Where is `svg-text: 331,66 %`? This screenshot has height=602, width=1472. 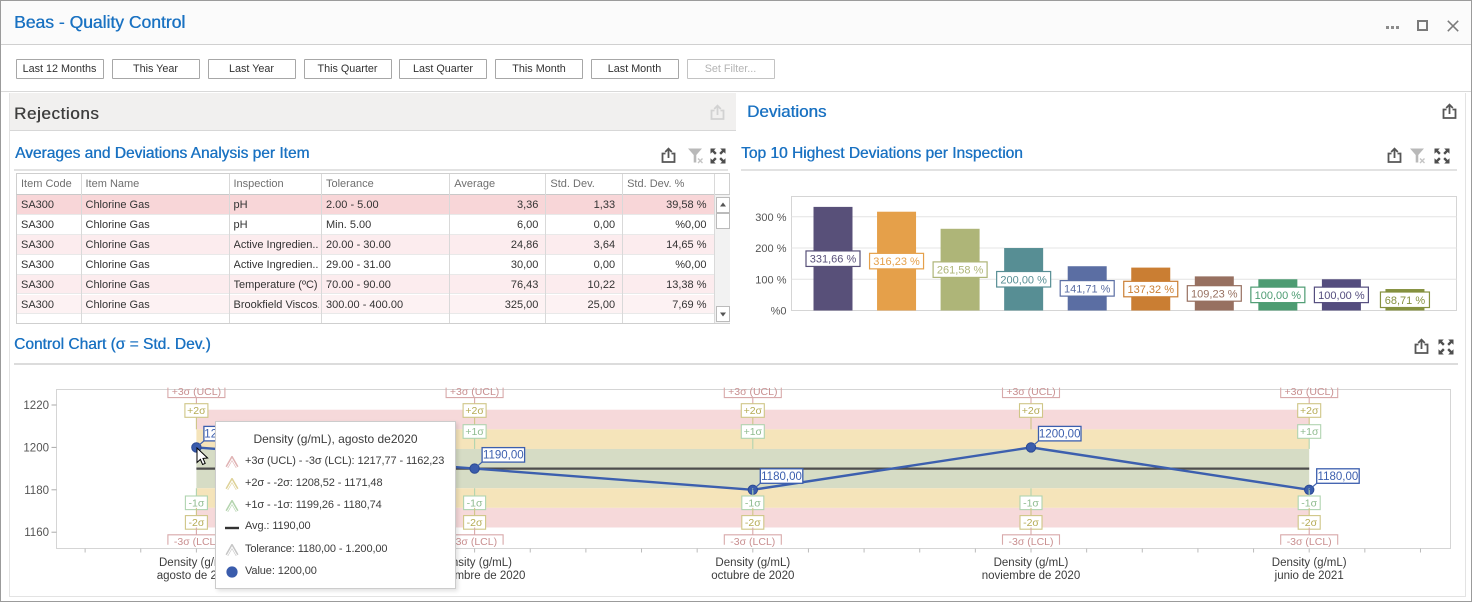
svg-text: 331,66 % is located at coordinates (833, 260).